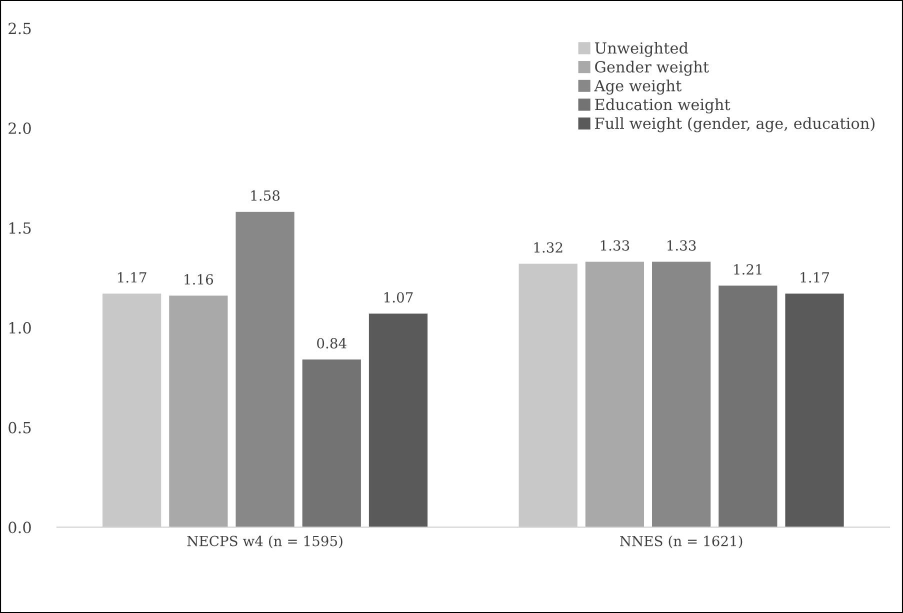 Image resolution: width=903 pixels, height=613 pixels. Describe the element at coordinates (662, 106) in the screenshot. I see `legend-label: Education weight` at that location.